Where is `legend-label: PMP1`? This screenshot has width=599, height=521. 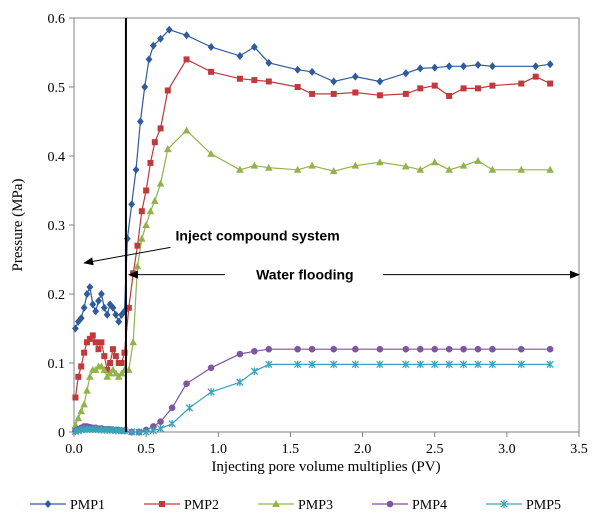 legend-label: PMP1 is located at coordinates (87, 505).